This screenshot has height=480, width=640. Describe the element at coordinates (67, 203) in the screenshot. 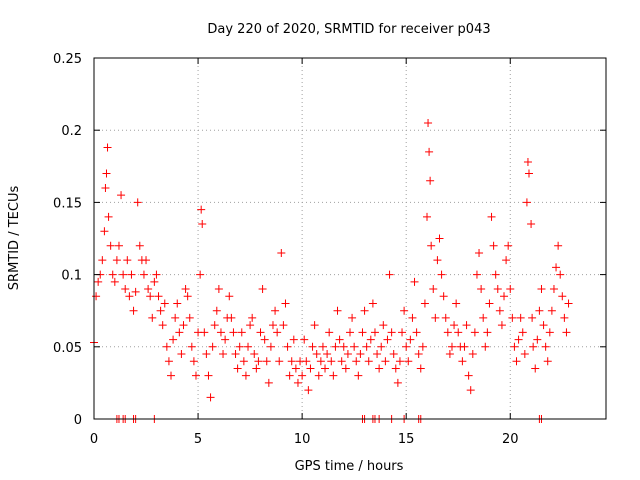

I see `y-tick-label: 0.15` at that location.